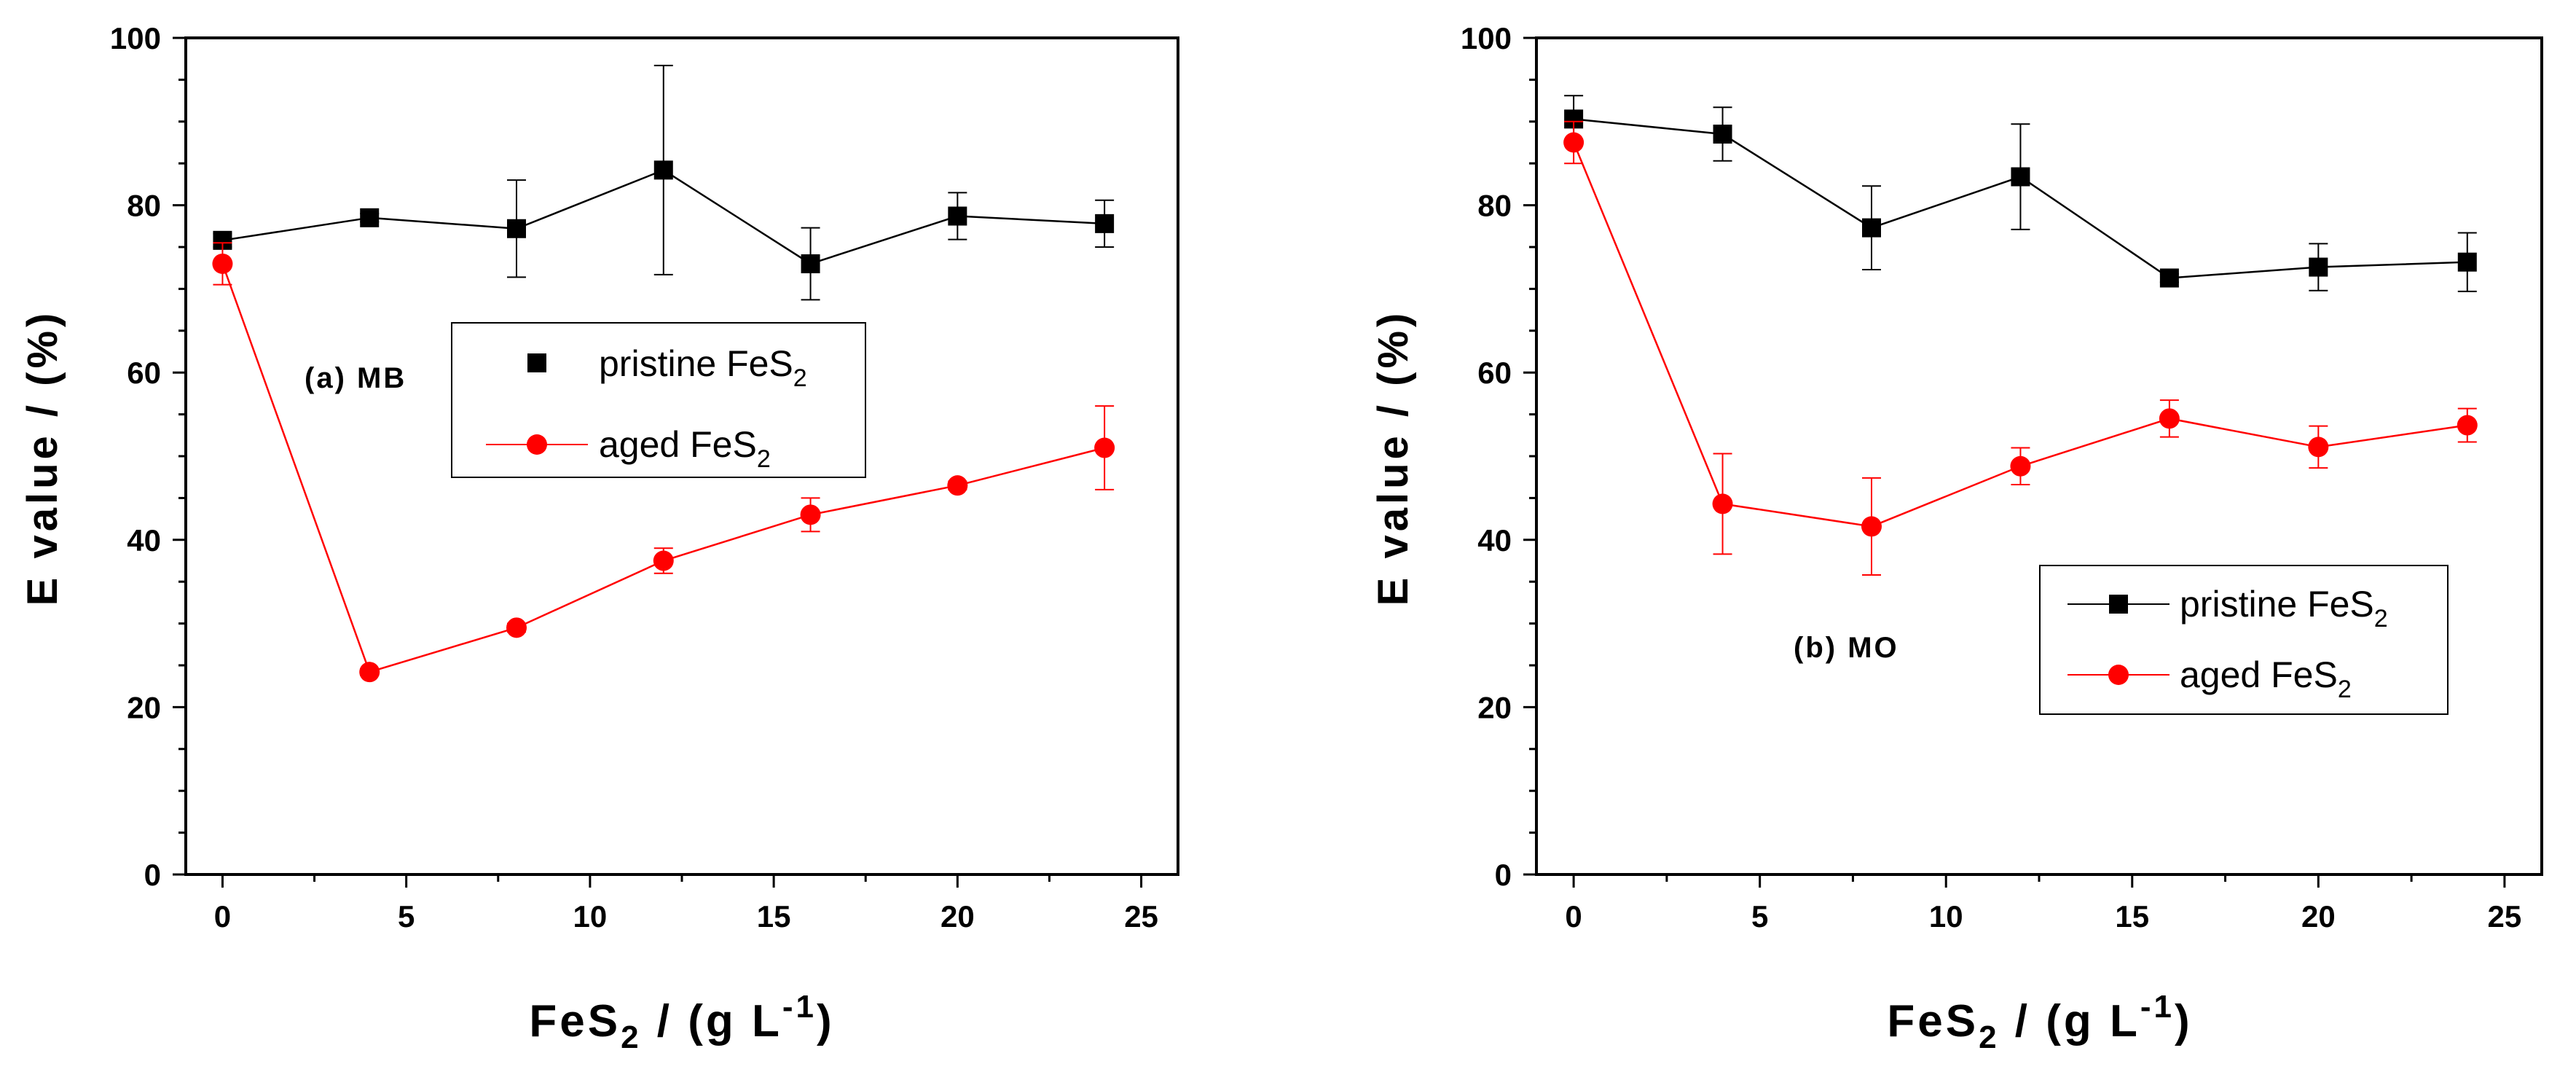 Image resolution: width=2576 pixels, height=1088 pixels. What do you see at coordinates (2118, 675) in the screenshot?
I see `legend-marker-aged` at bounding box center [2118, 675].